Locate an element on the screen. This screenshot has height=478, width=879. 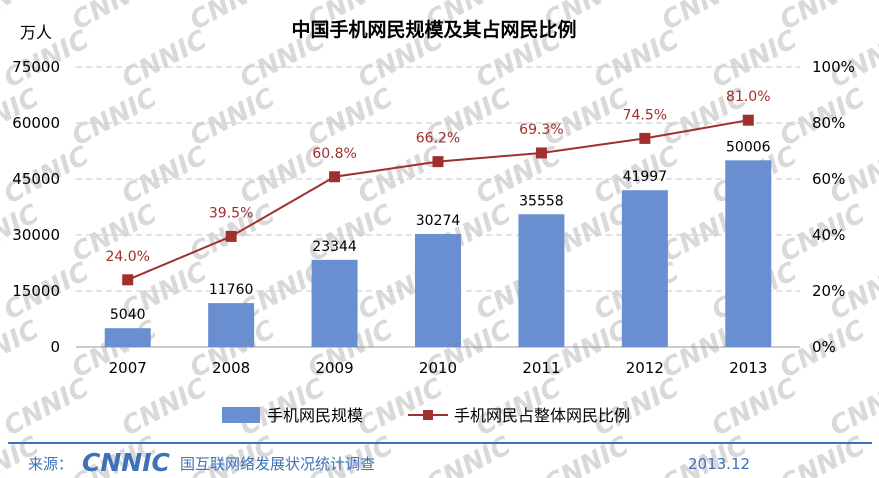
footer-rule is located at coordinates (440, 443).